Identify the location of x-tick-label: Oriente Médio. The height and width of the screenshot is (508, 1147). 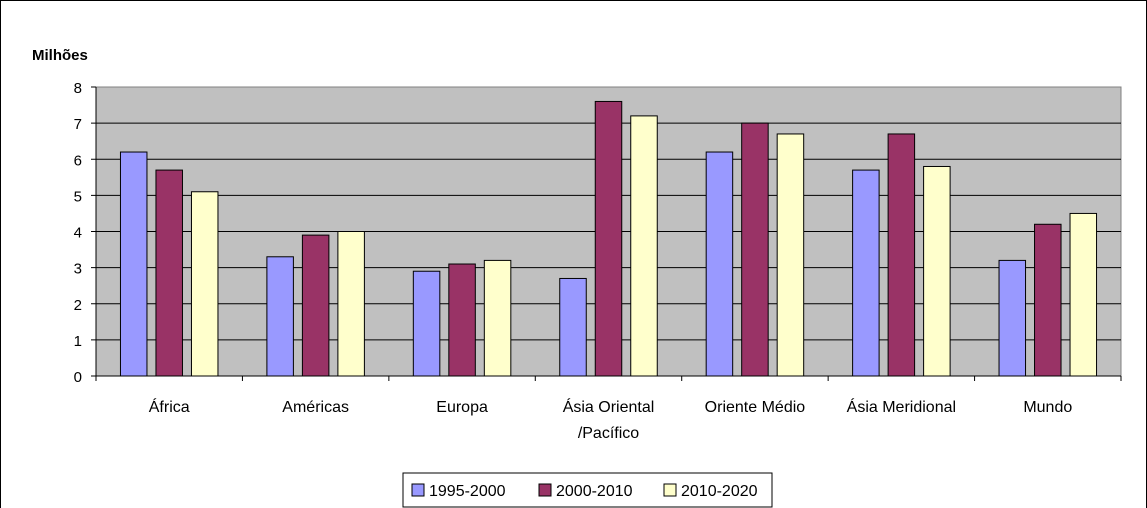
(755, 407).